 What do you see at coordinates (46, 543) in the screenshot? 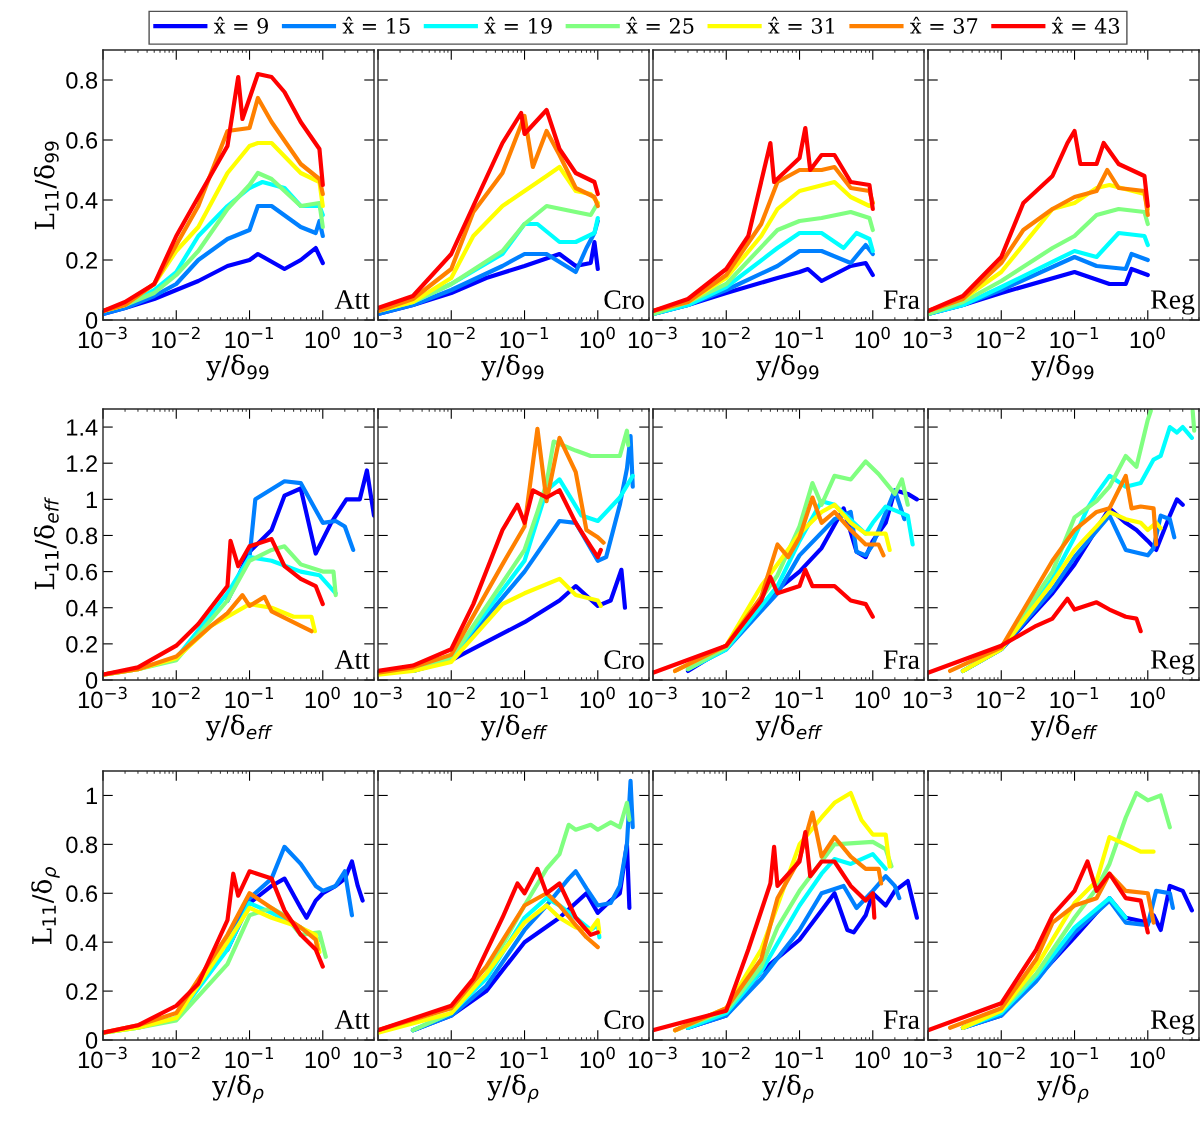
I see `y-axis-title: L$_{11}$/δ$_{eff}$` at bounding box center [46, 543].